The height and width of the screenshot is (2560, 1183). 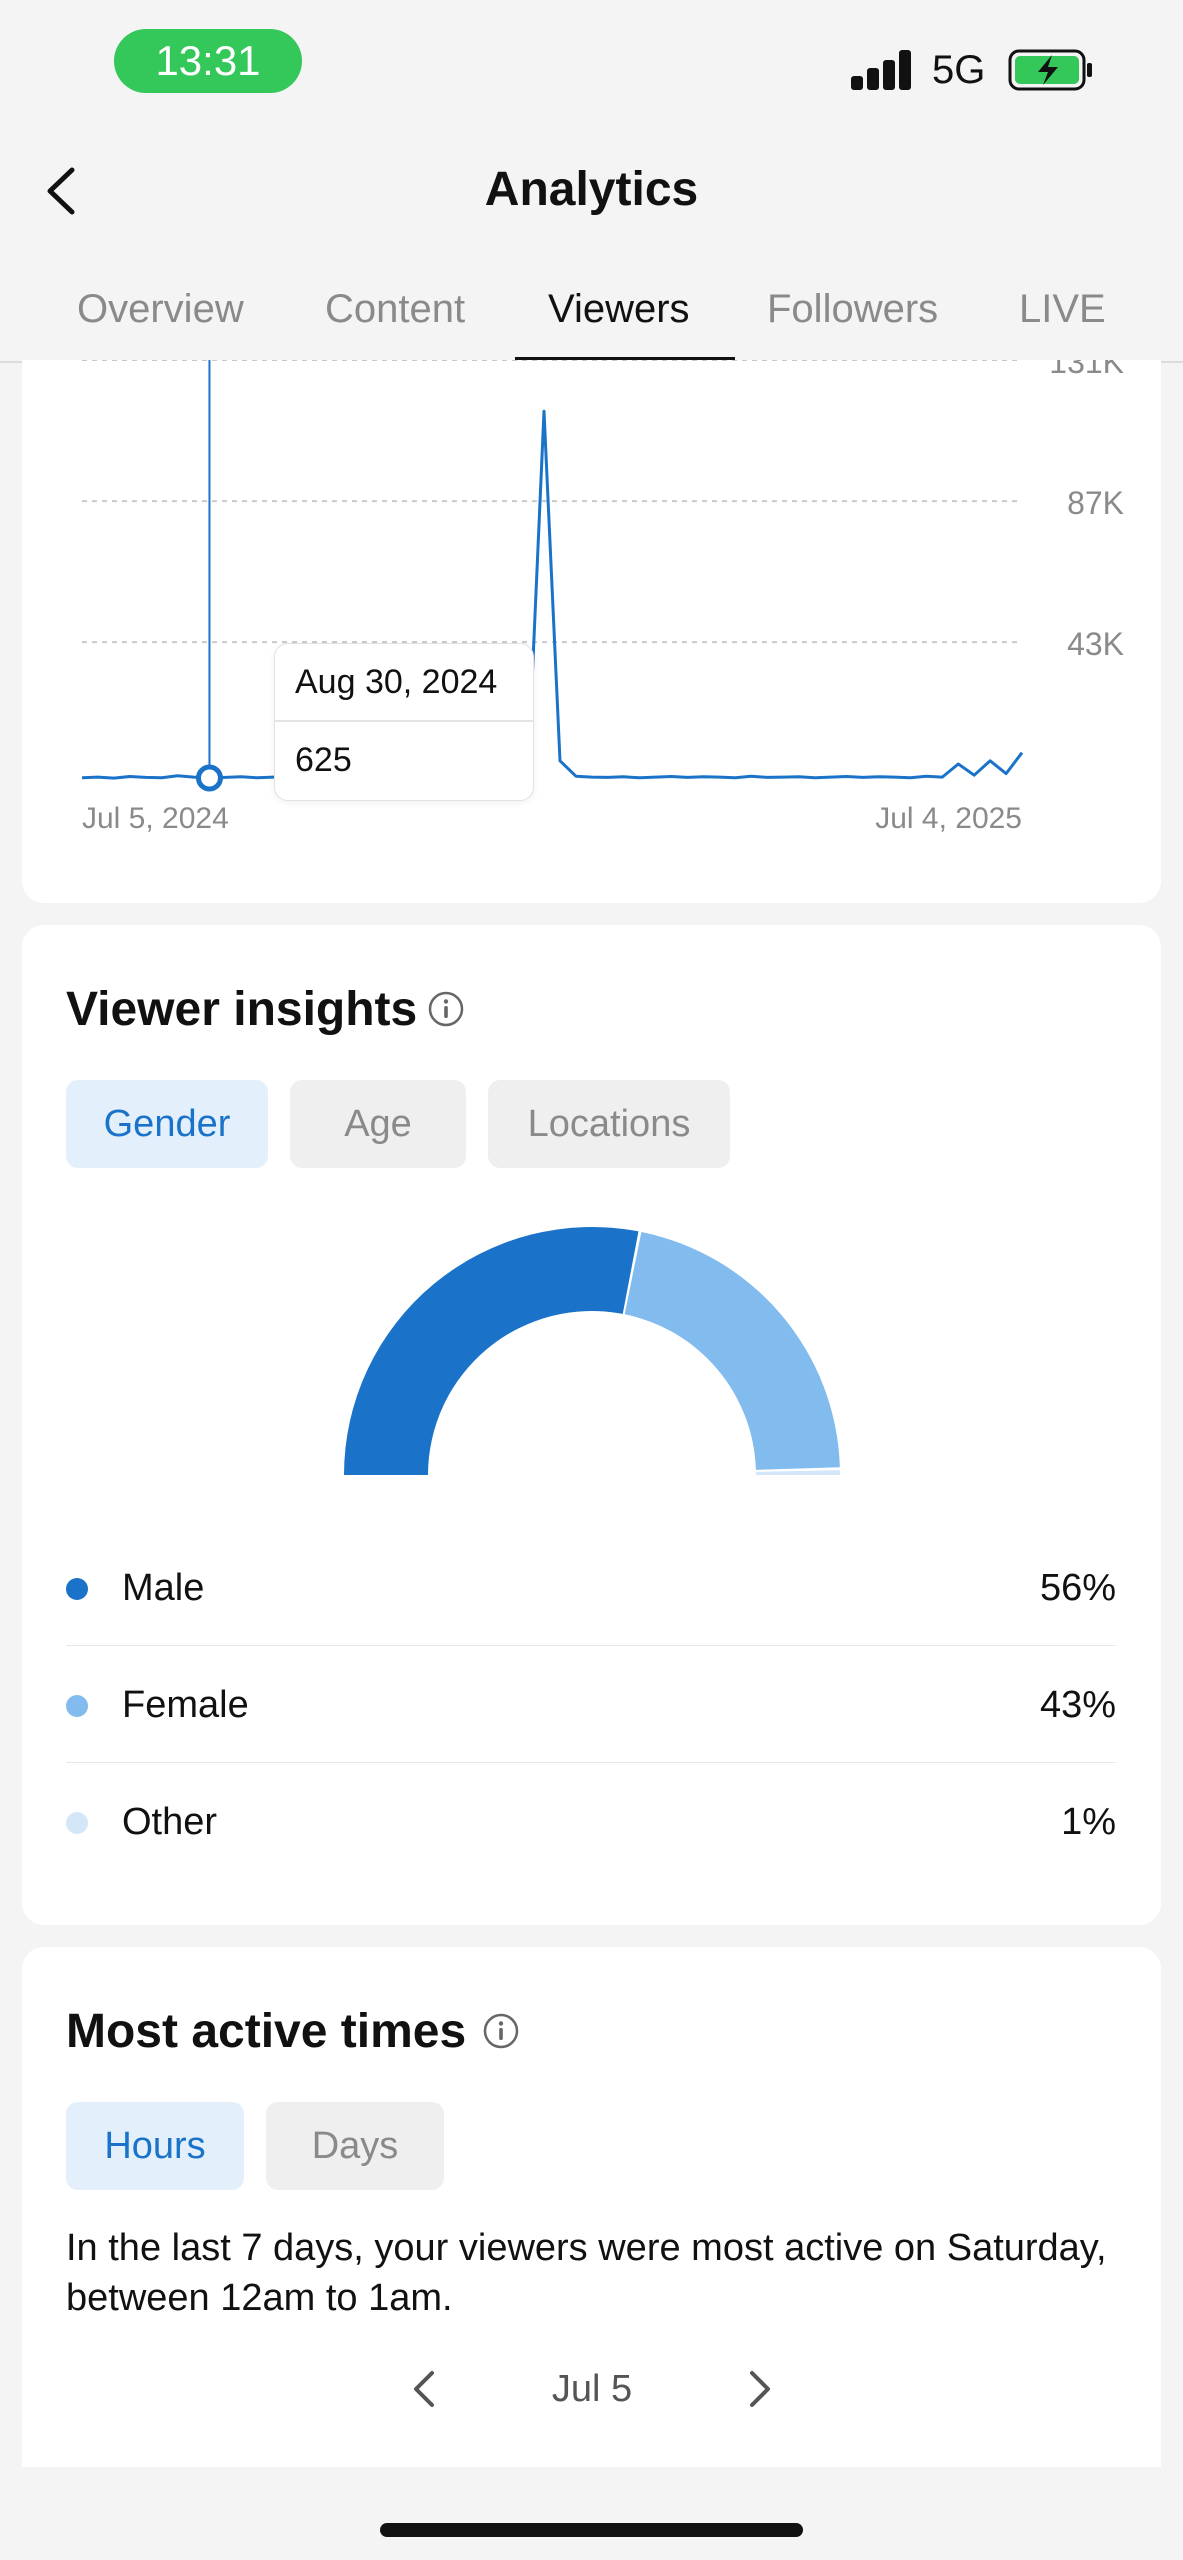 I want to click on tab-live: LIVE, so click(x=1062, y=309).